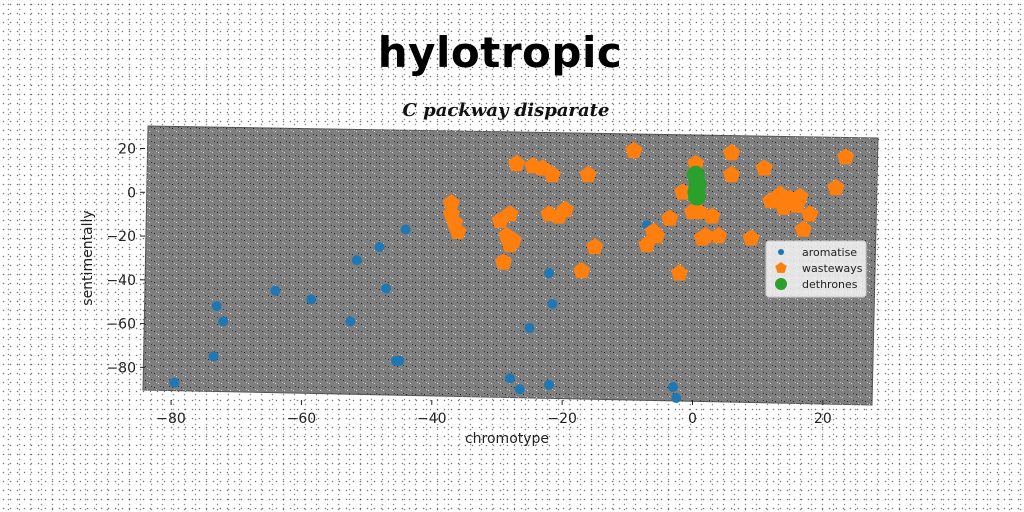 This screenshot has height=512, width=1024. Describe the element at coordinates (171, 419) in the screenshot. I see `x-tick-label: −80` at that location.